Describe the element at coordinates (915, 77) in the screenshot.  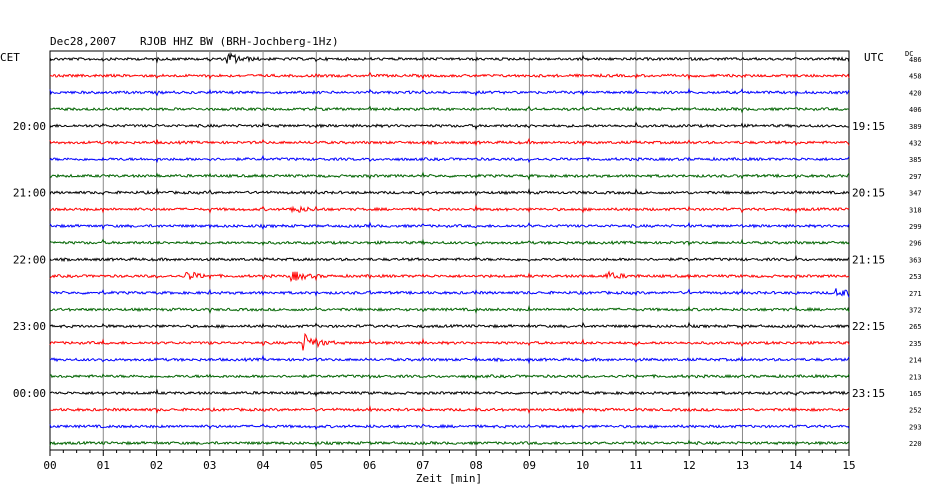
I see `dc-value: 458` at that location.